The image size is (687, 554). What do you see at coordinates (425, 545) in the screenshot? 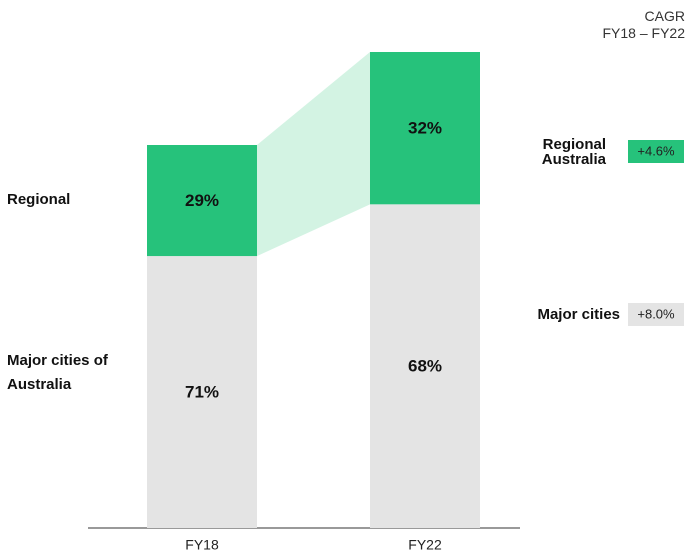
I see `x-tick-label: FY22` at bounding box center [425, 545].